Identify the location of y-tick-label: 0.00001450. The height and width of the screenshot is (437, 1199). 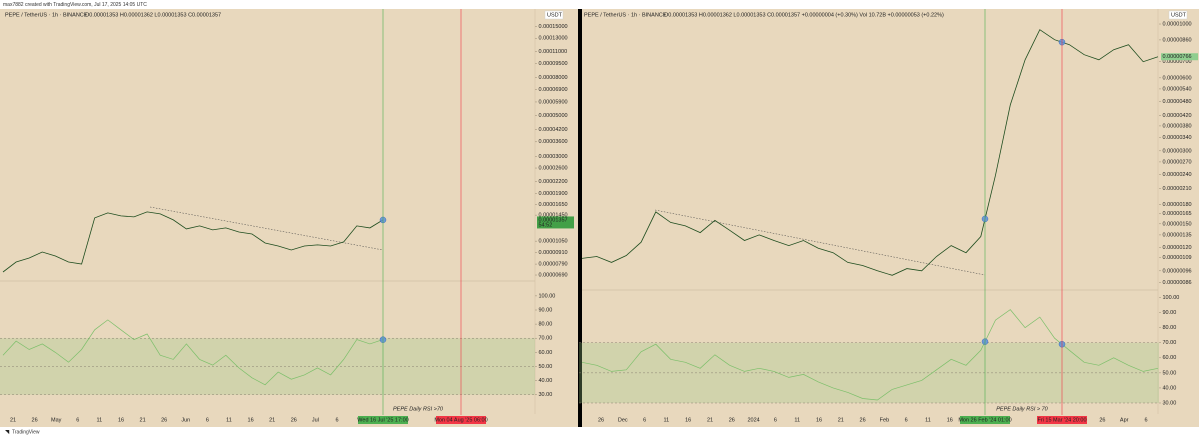
(553, 216).